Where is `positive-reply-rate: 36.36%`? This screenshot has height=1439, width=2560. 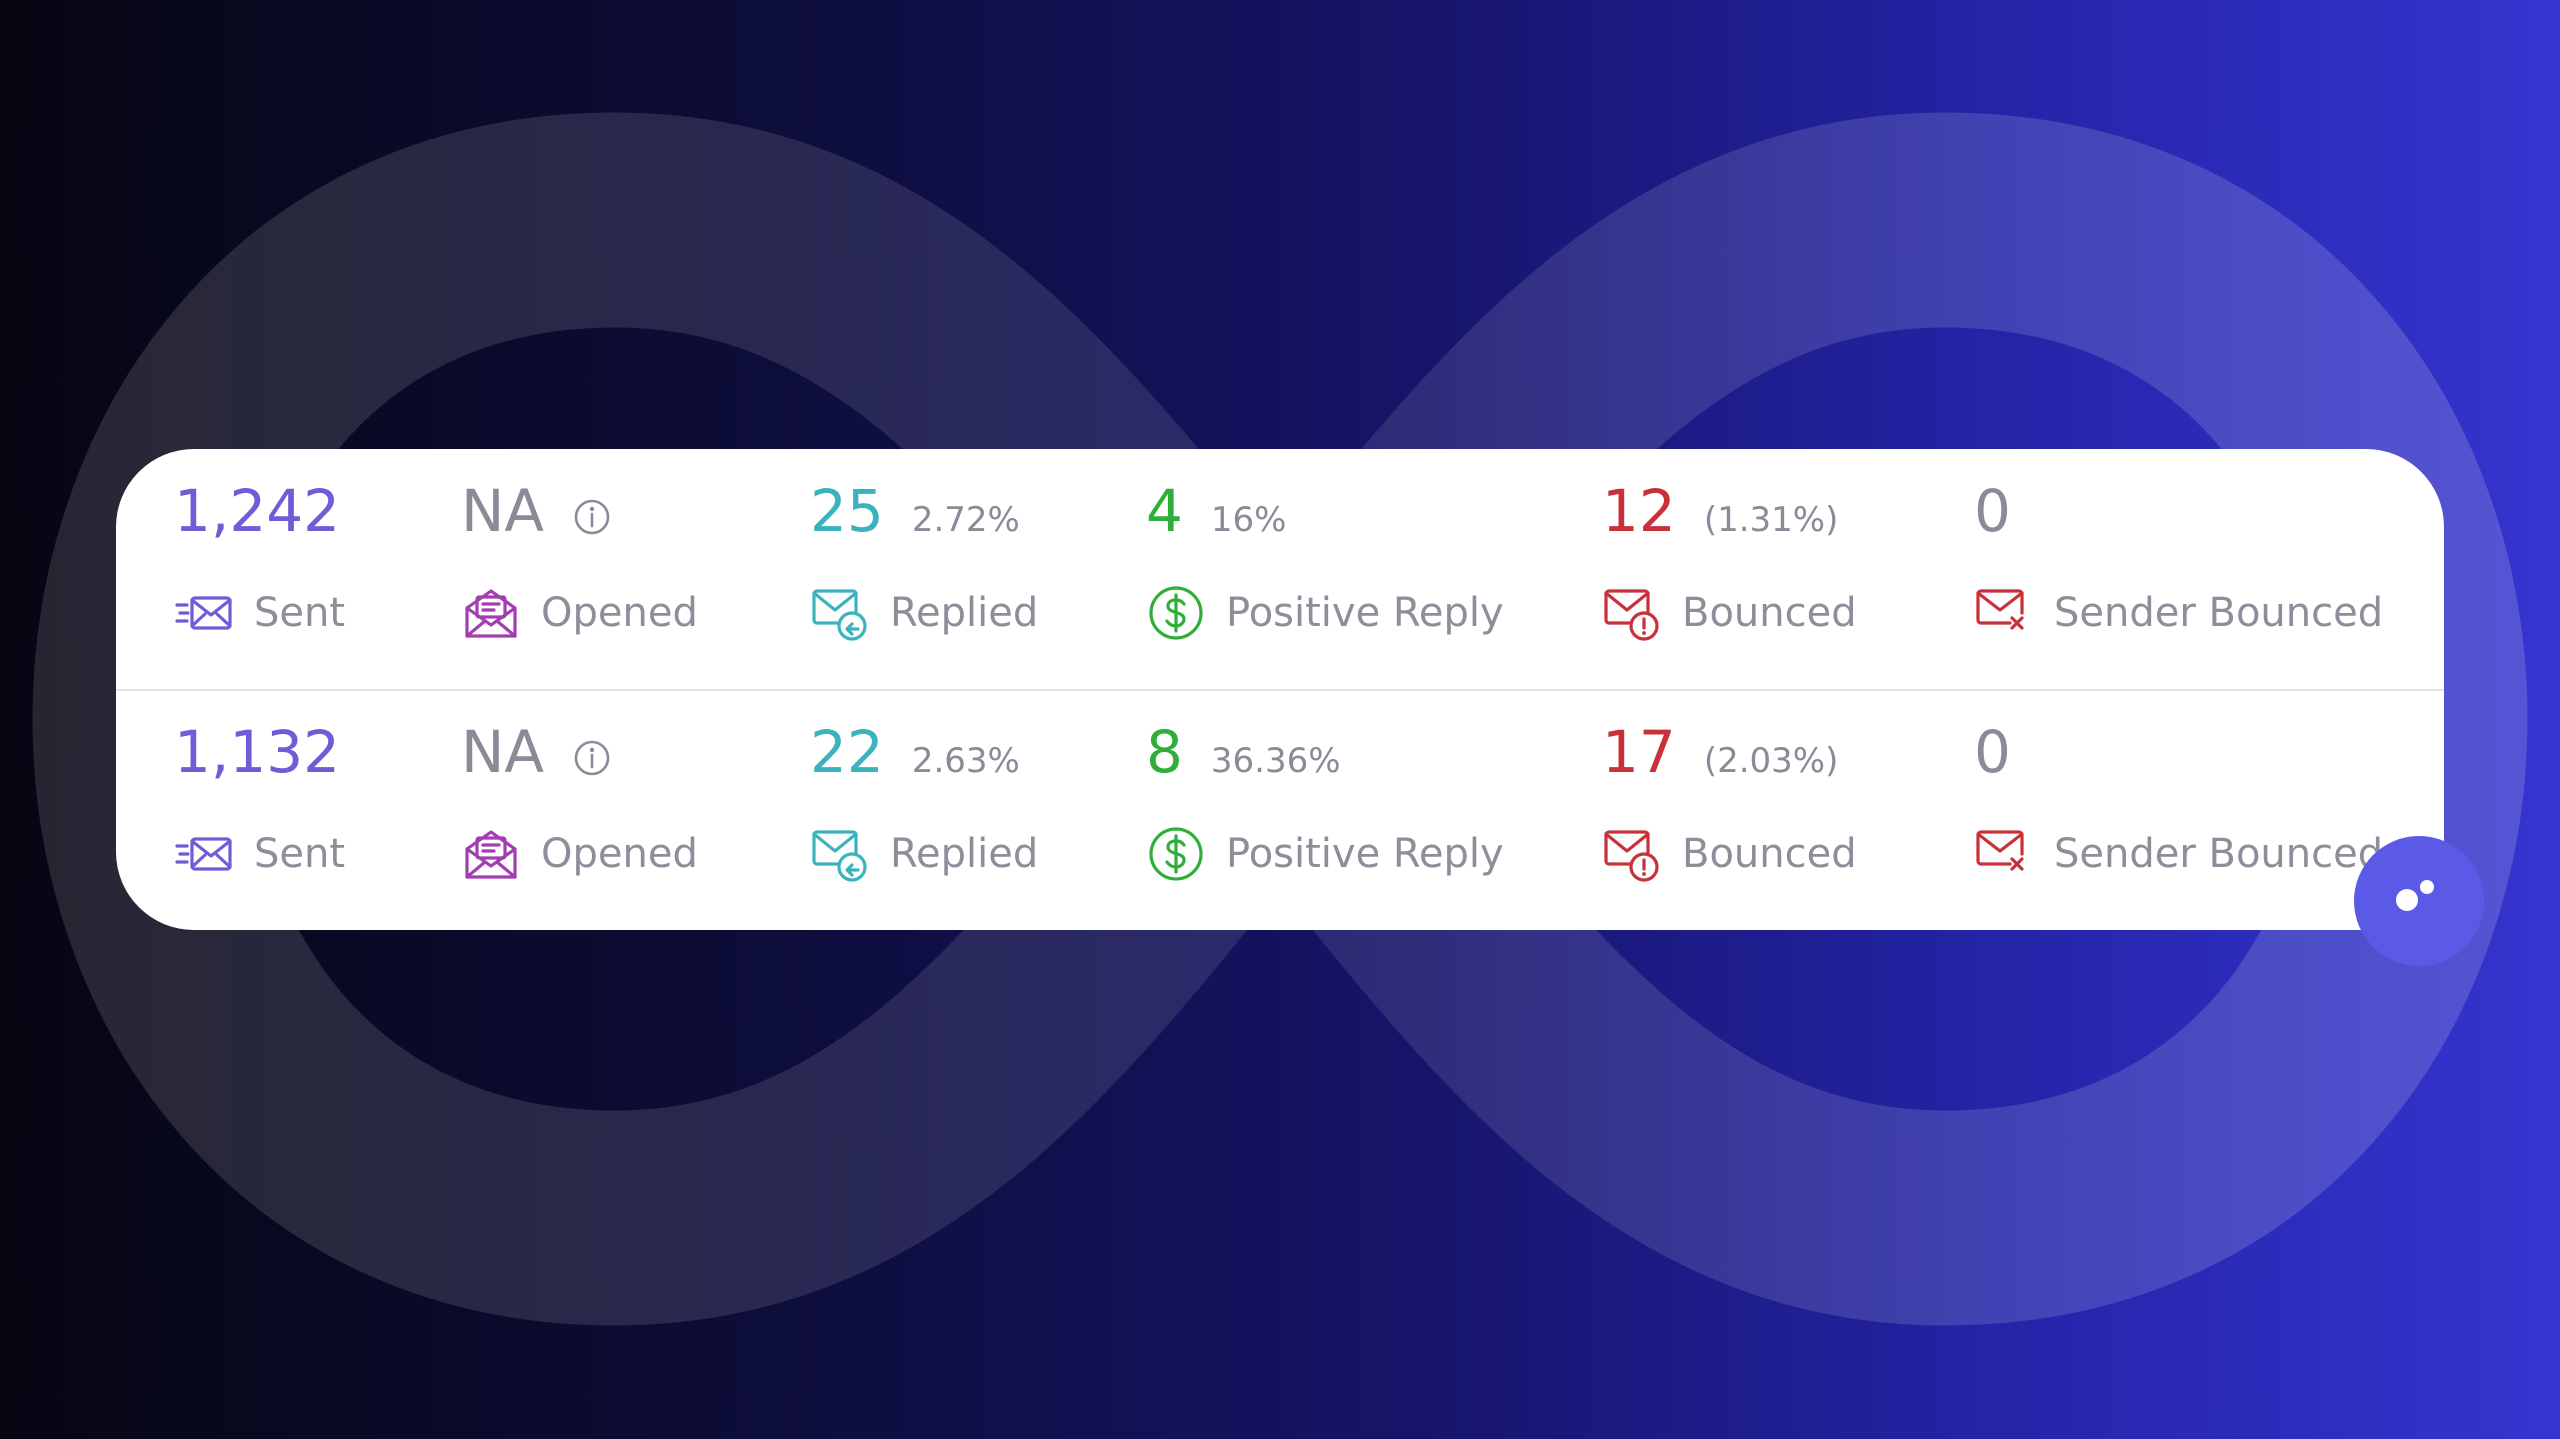 positive-reply-rate: 36.36% is located at coordinates (1275, 761).